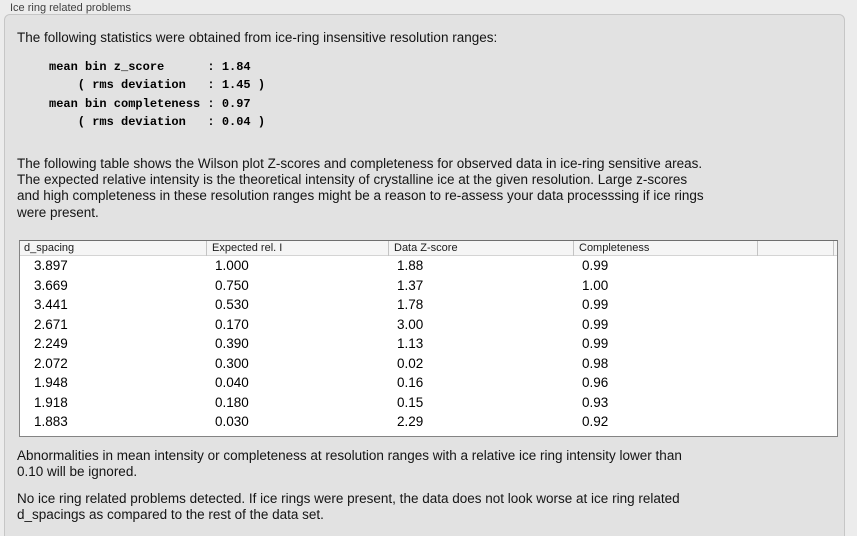 This screenshot has height=536, width=857. Describe the element at coordinates (51, 363) in the screenshot. I see `table-cell: 2.072` at that location.